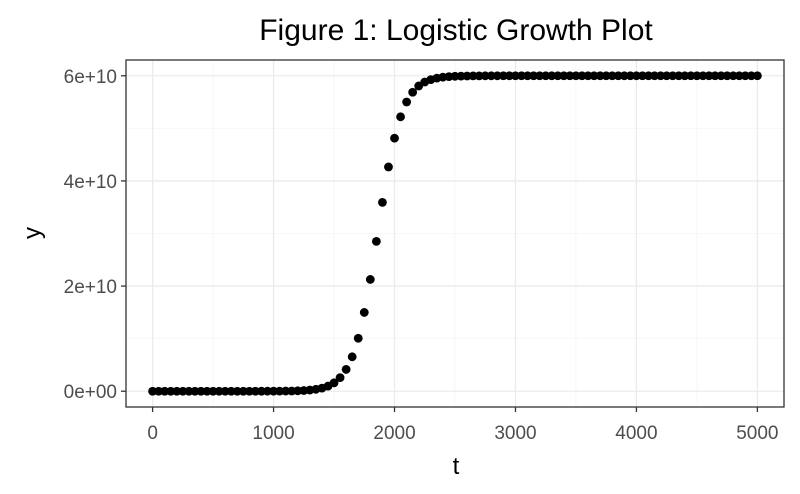 The width and height of the screenshot is (800, 494). Describe the element at coordinates (456, 466) in the screenshot. I see `x-axis-title: t` at that location.